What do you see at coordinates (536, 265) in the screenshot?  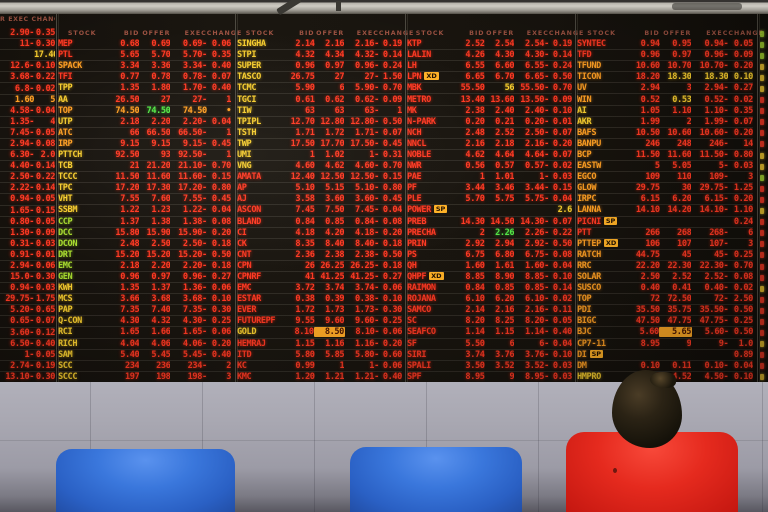 I see `exec-value: 1.60-` at bounding box center [536, 265].